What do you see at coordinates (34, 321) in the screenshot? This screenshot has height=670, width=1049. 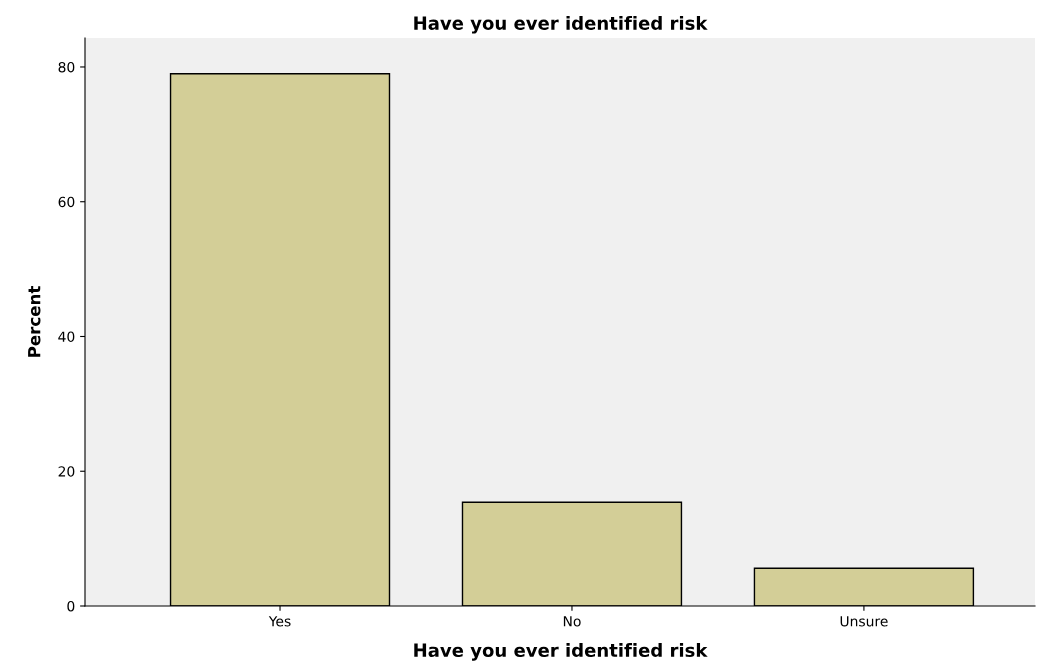 I see `y-axis-title: Percent` at bounding box center [34, 321].